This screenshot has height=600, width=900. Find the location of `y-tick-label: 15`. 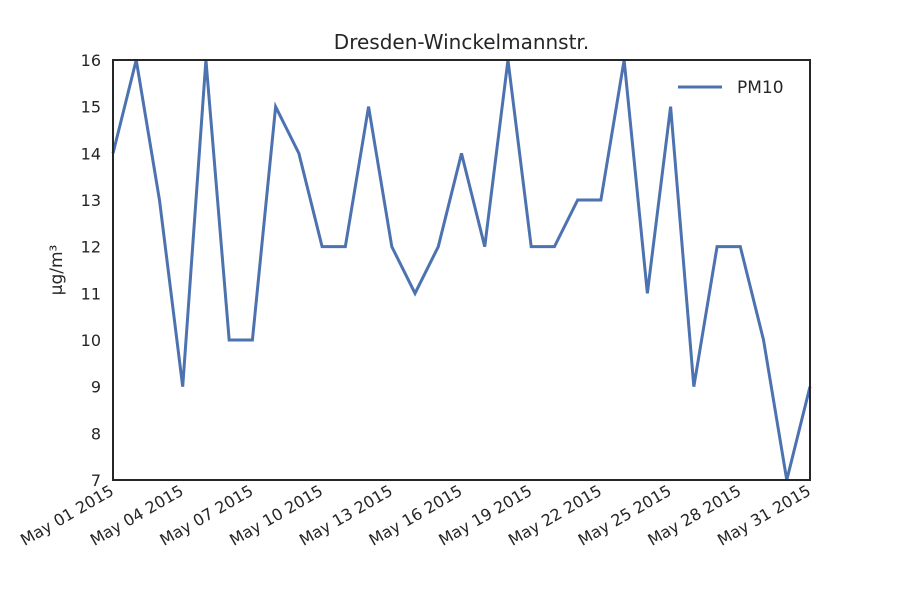

y-tick-label: 15 is located at coordinates (91, 107).